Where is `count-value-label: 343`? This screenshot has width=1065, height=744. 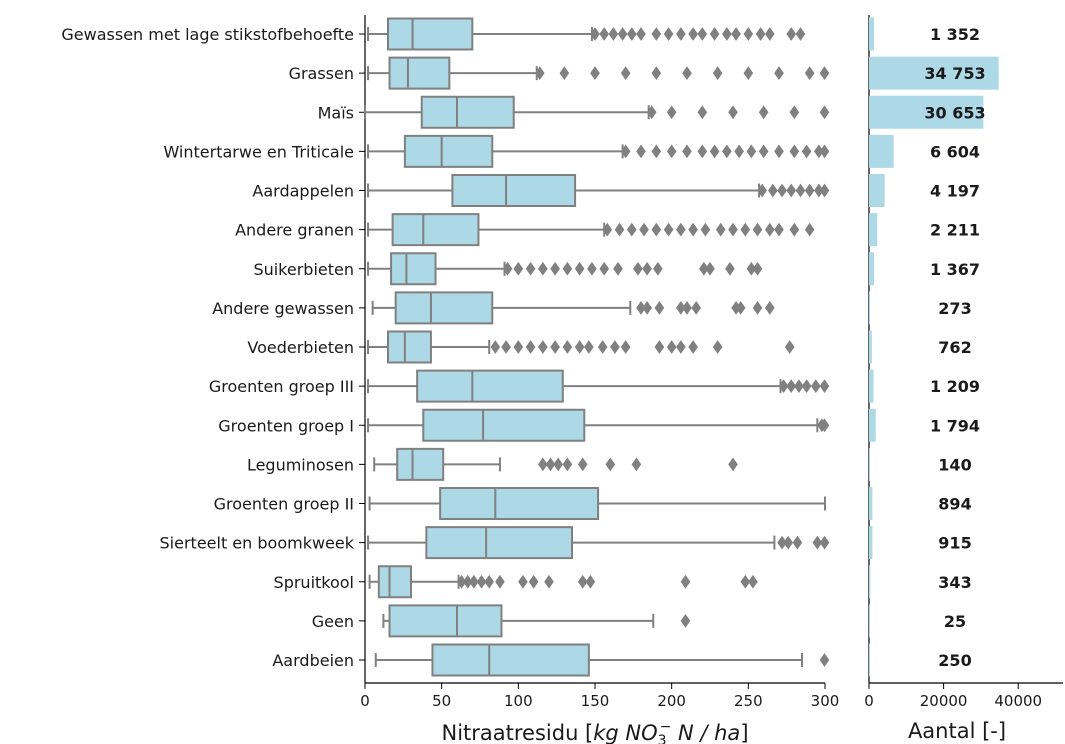 count-value-label: 343 is located at coordinates (954, 582).